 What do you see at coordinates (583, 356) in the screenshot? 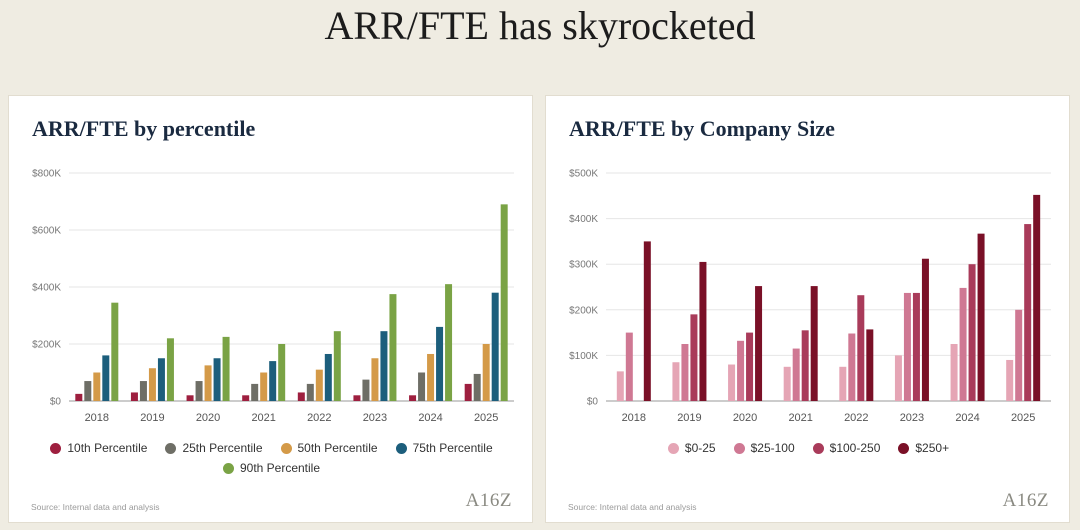
I see `y-tick-label: $100K` at bounding box center [583, 356].